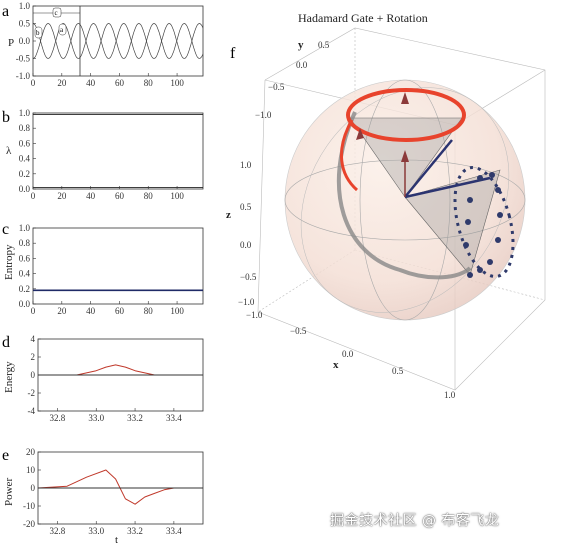  I want to click on plot-frame-b, so click(118, 151).